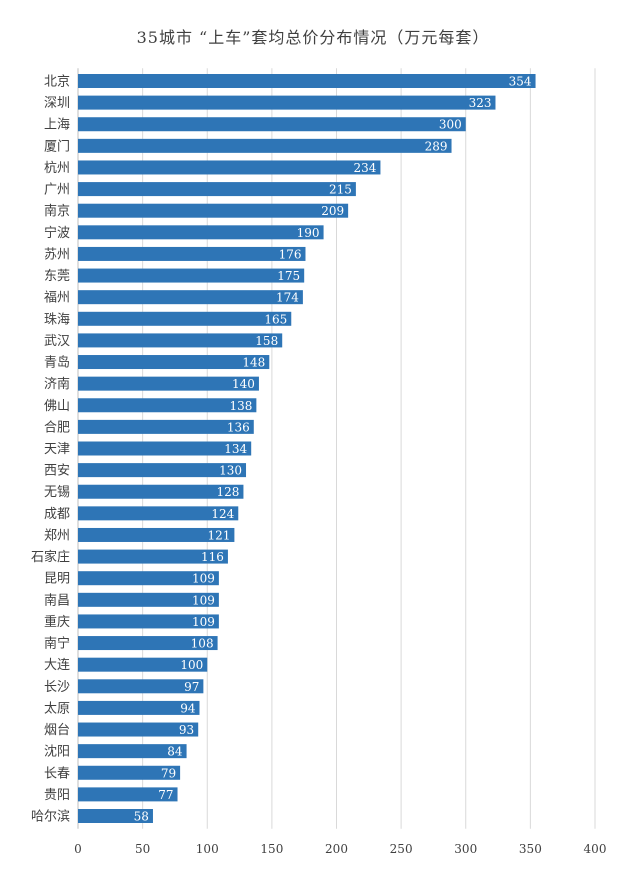 Image resolution: width=626 pixels, height=884 pixels. I want to click on category-label: 南京, so click(57, 211).